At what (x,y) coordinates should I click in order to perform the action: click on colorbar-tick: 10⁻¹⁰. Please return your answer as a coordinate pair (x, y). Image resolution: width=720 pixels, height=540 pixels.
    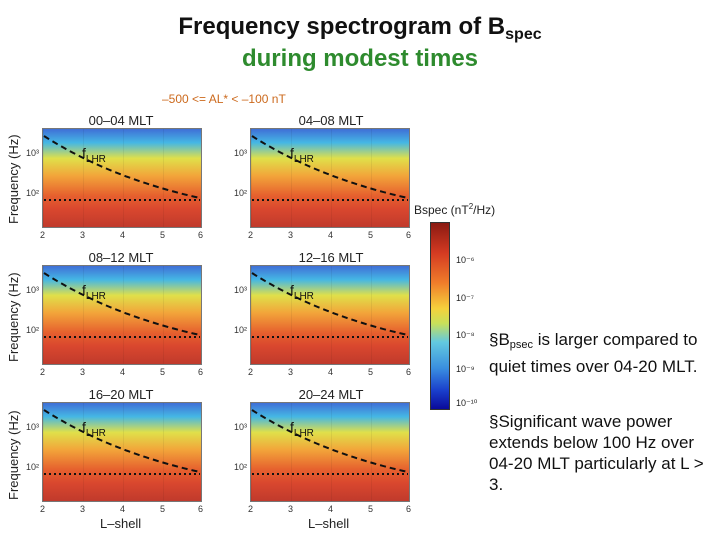
    Looking at the image, I should click on (467, 403).